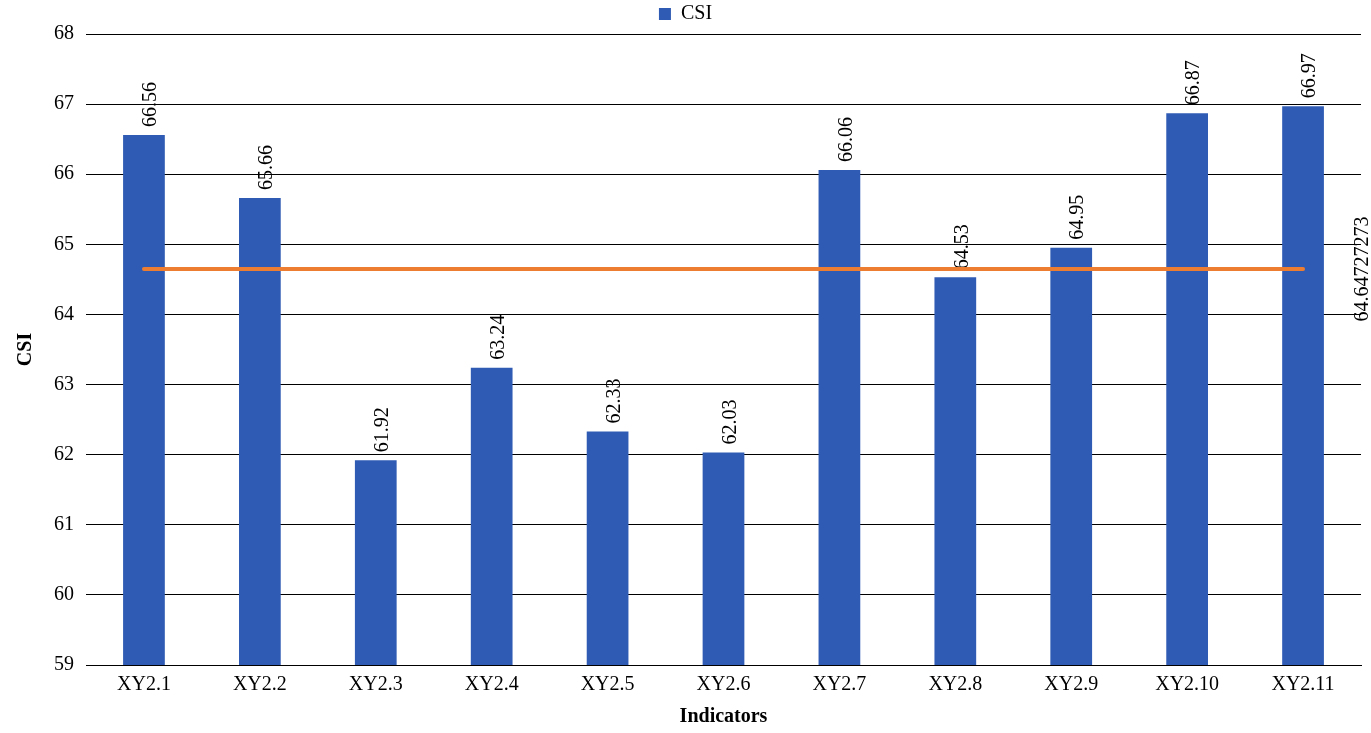 Image resolution: width=1371 pixels, height=733 pixels. Describe the element at coordinates (960, 247) in the screenshot. I see `data-label: 64.53` at that location.